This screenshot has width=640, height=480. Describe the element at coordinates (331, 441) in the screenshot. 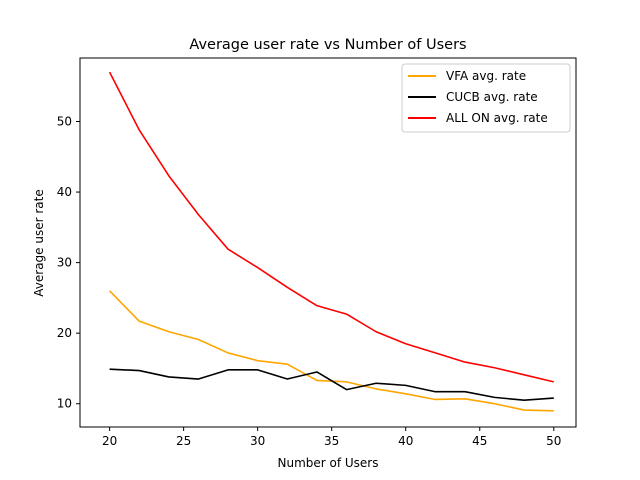

I see `x-tick-label: 35` at that location.